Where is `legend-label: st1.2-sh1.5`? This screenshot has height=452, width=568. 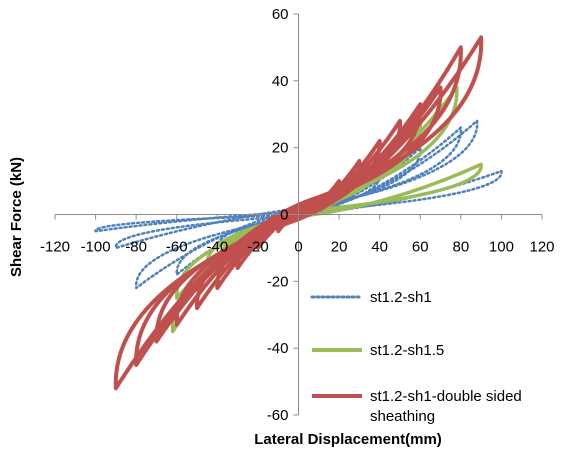 legend-label: st1.2-sh1.5 is located at coordinates (407, 350).